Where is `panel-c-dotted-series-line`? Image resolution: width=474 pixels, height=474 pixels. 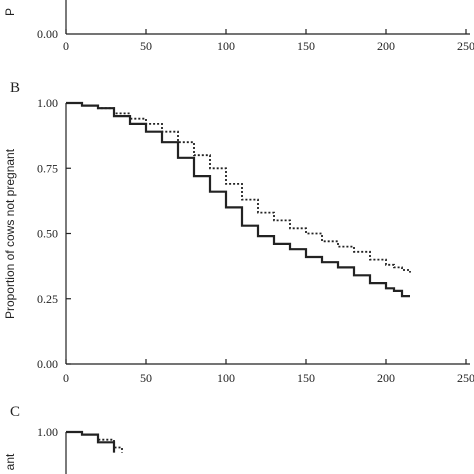 panel-c-dotted-series-line is located at coordinates (94, 442).